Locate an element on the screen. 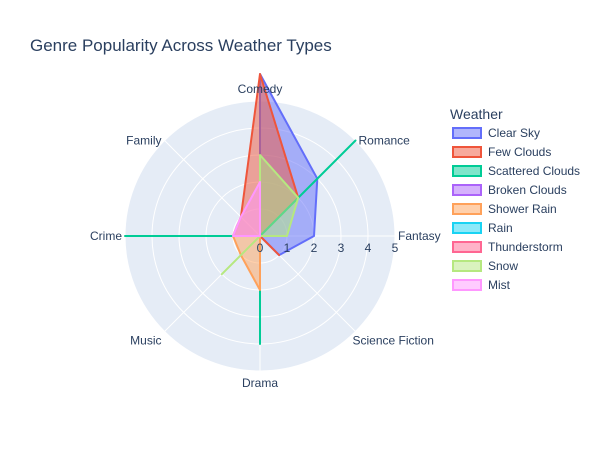  radial-tick-label: 5 is located at coordinates (395, 248).